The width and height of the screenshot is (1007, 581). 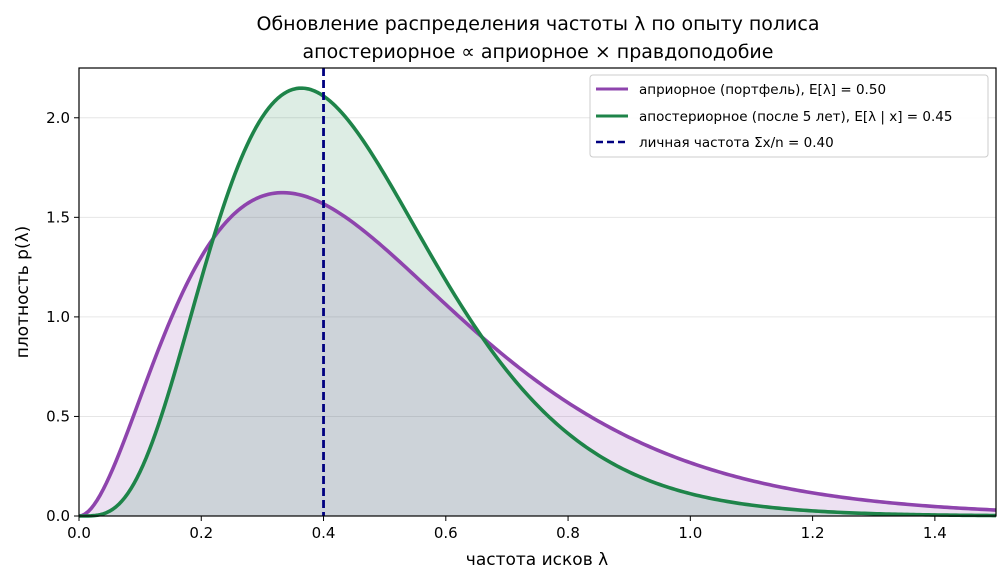 I want to click on y-tick-label: 1.5, so click(x=58, y=217).